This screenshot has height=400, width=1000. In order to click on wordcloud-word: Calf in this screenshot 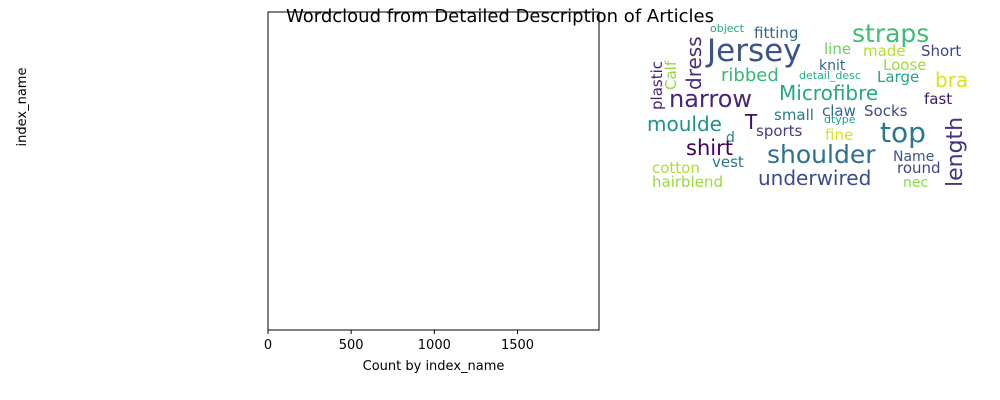, I will do `click(671, 75)`.